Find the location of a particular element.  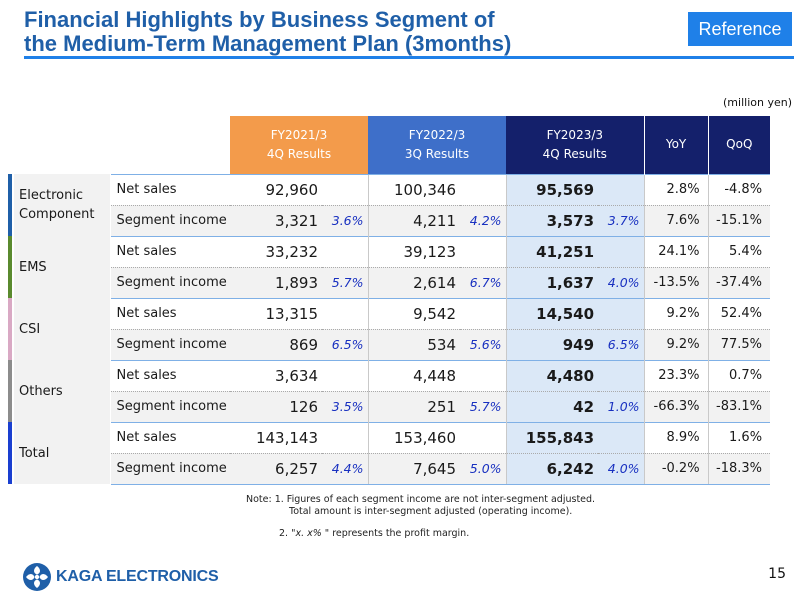

qoq-change: -83.1% is located at coordinates (739, 406).